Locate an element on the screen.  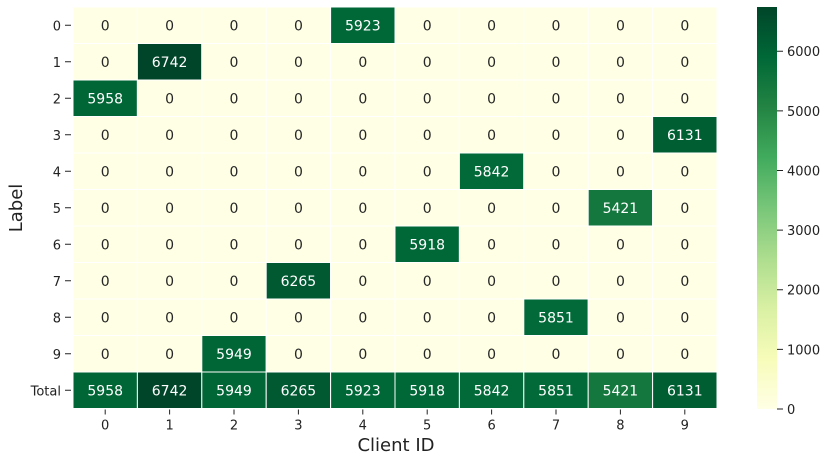
y-tick-label: 1 is located at coordinates (57, 63).